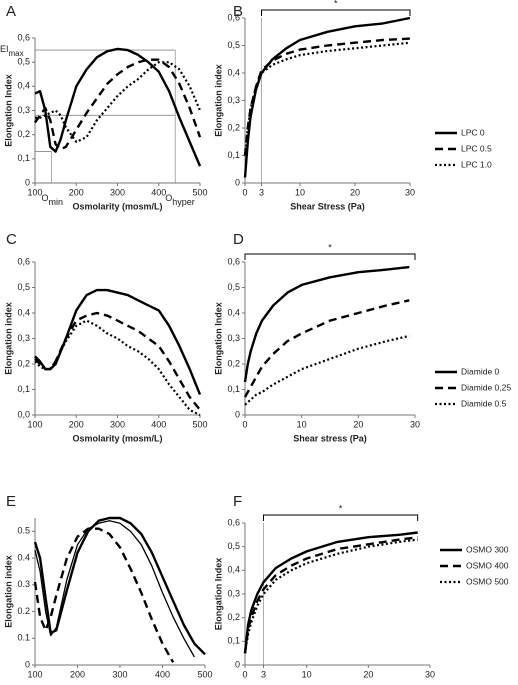  What do you see at coordinates (473, 132) in the screenshot?
I see `legend-label: LPC 0` at bounding box center [473, 132].